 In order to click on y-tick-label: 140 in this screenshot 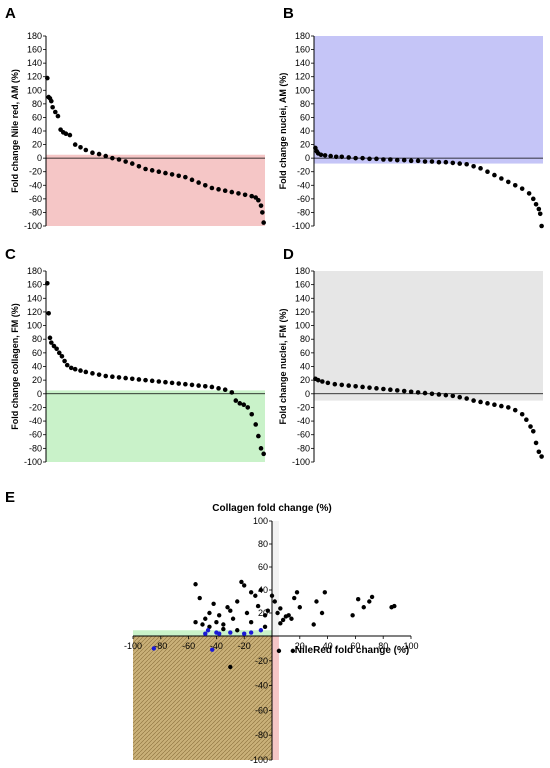, I will do `click(302, 298)`.